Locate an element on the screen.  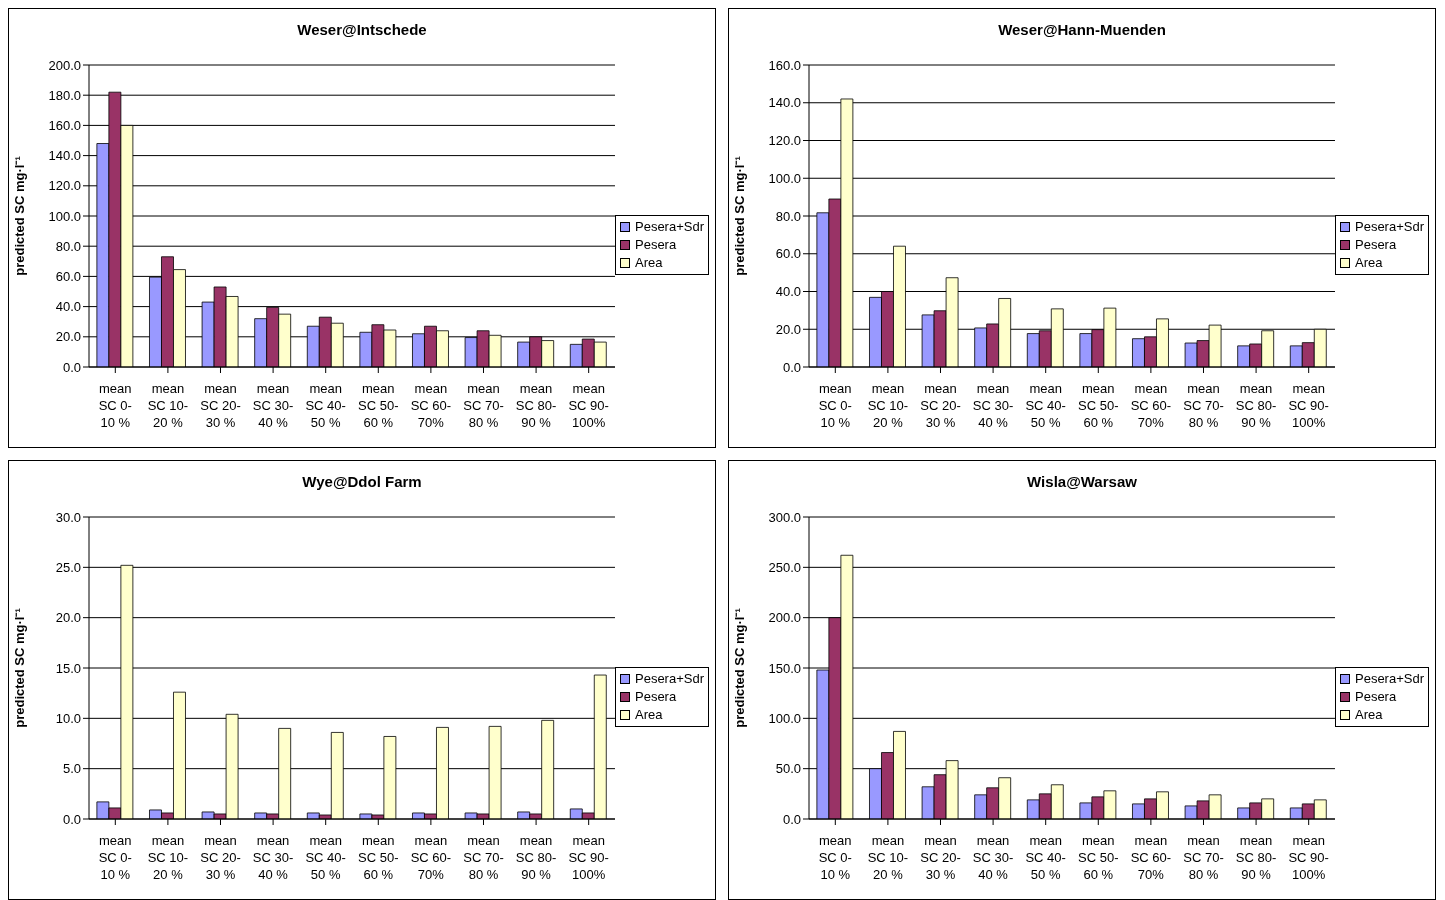
y-tick-label: 300.0 is located at coordinates (784, 517).